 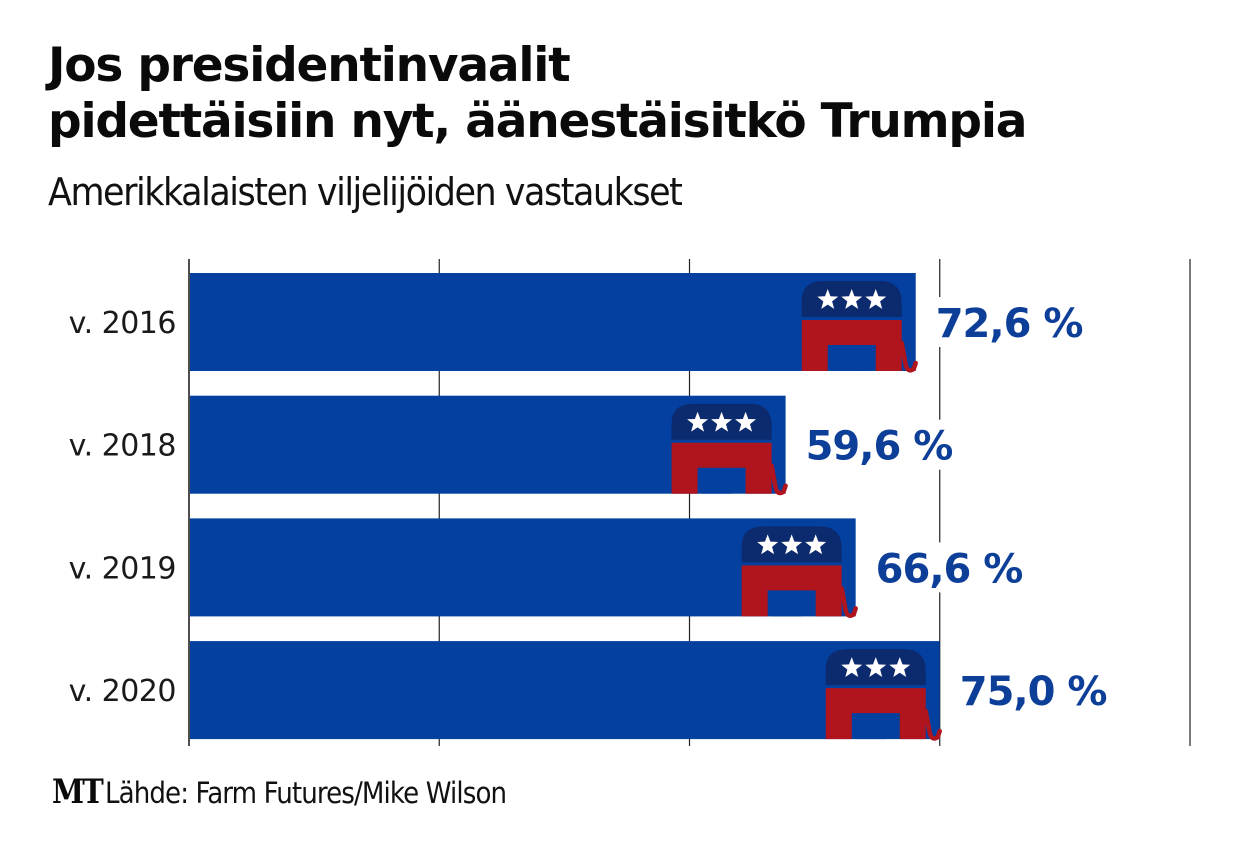 What do you see at coordinates (123, 507) in the screenshot?
I see `category-labels: v. 2016 v. 2018 v. 2019 v. 2020` at bounding box center [123, 507].